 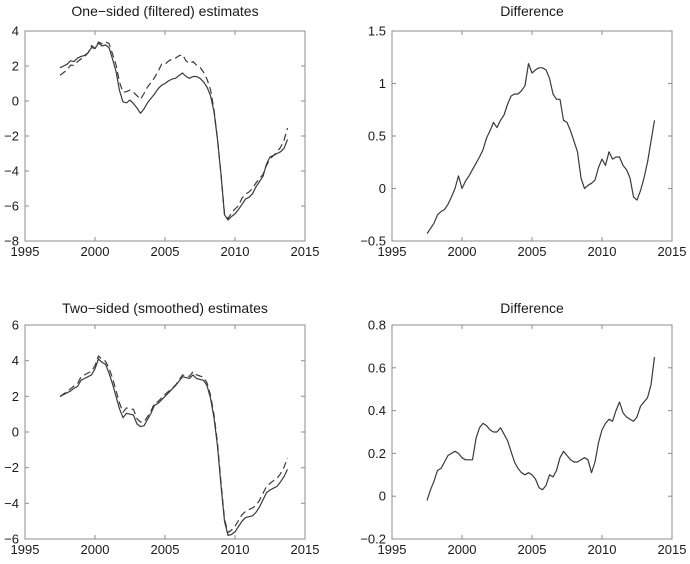 What do you see at coordinates (174, 447) in the screenshot?
I see `series-two-sided-smoothed-estimate` at bounding box center [174, 447].